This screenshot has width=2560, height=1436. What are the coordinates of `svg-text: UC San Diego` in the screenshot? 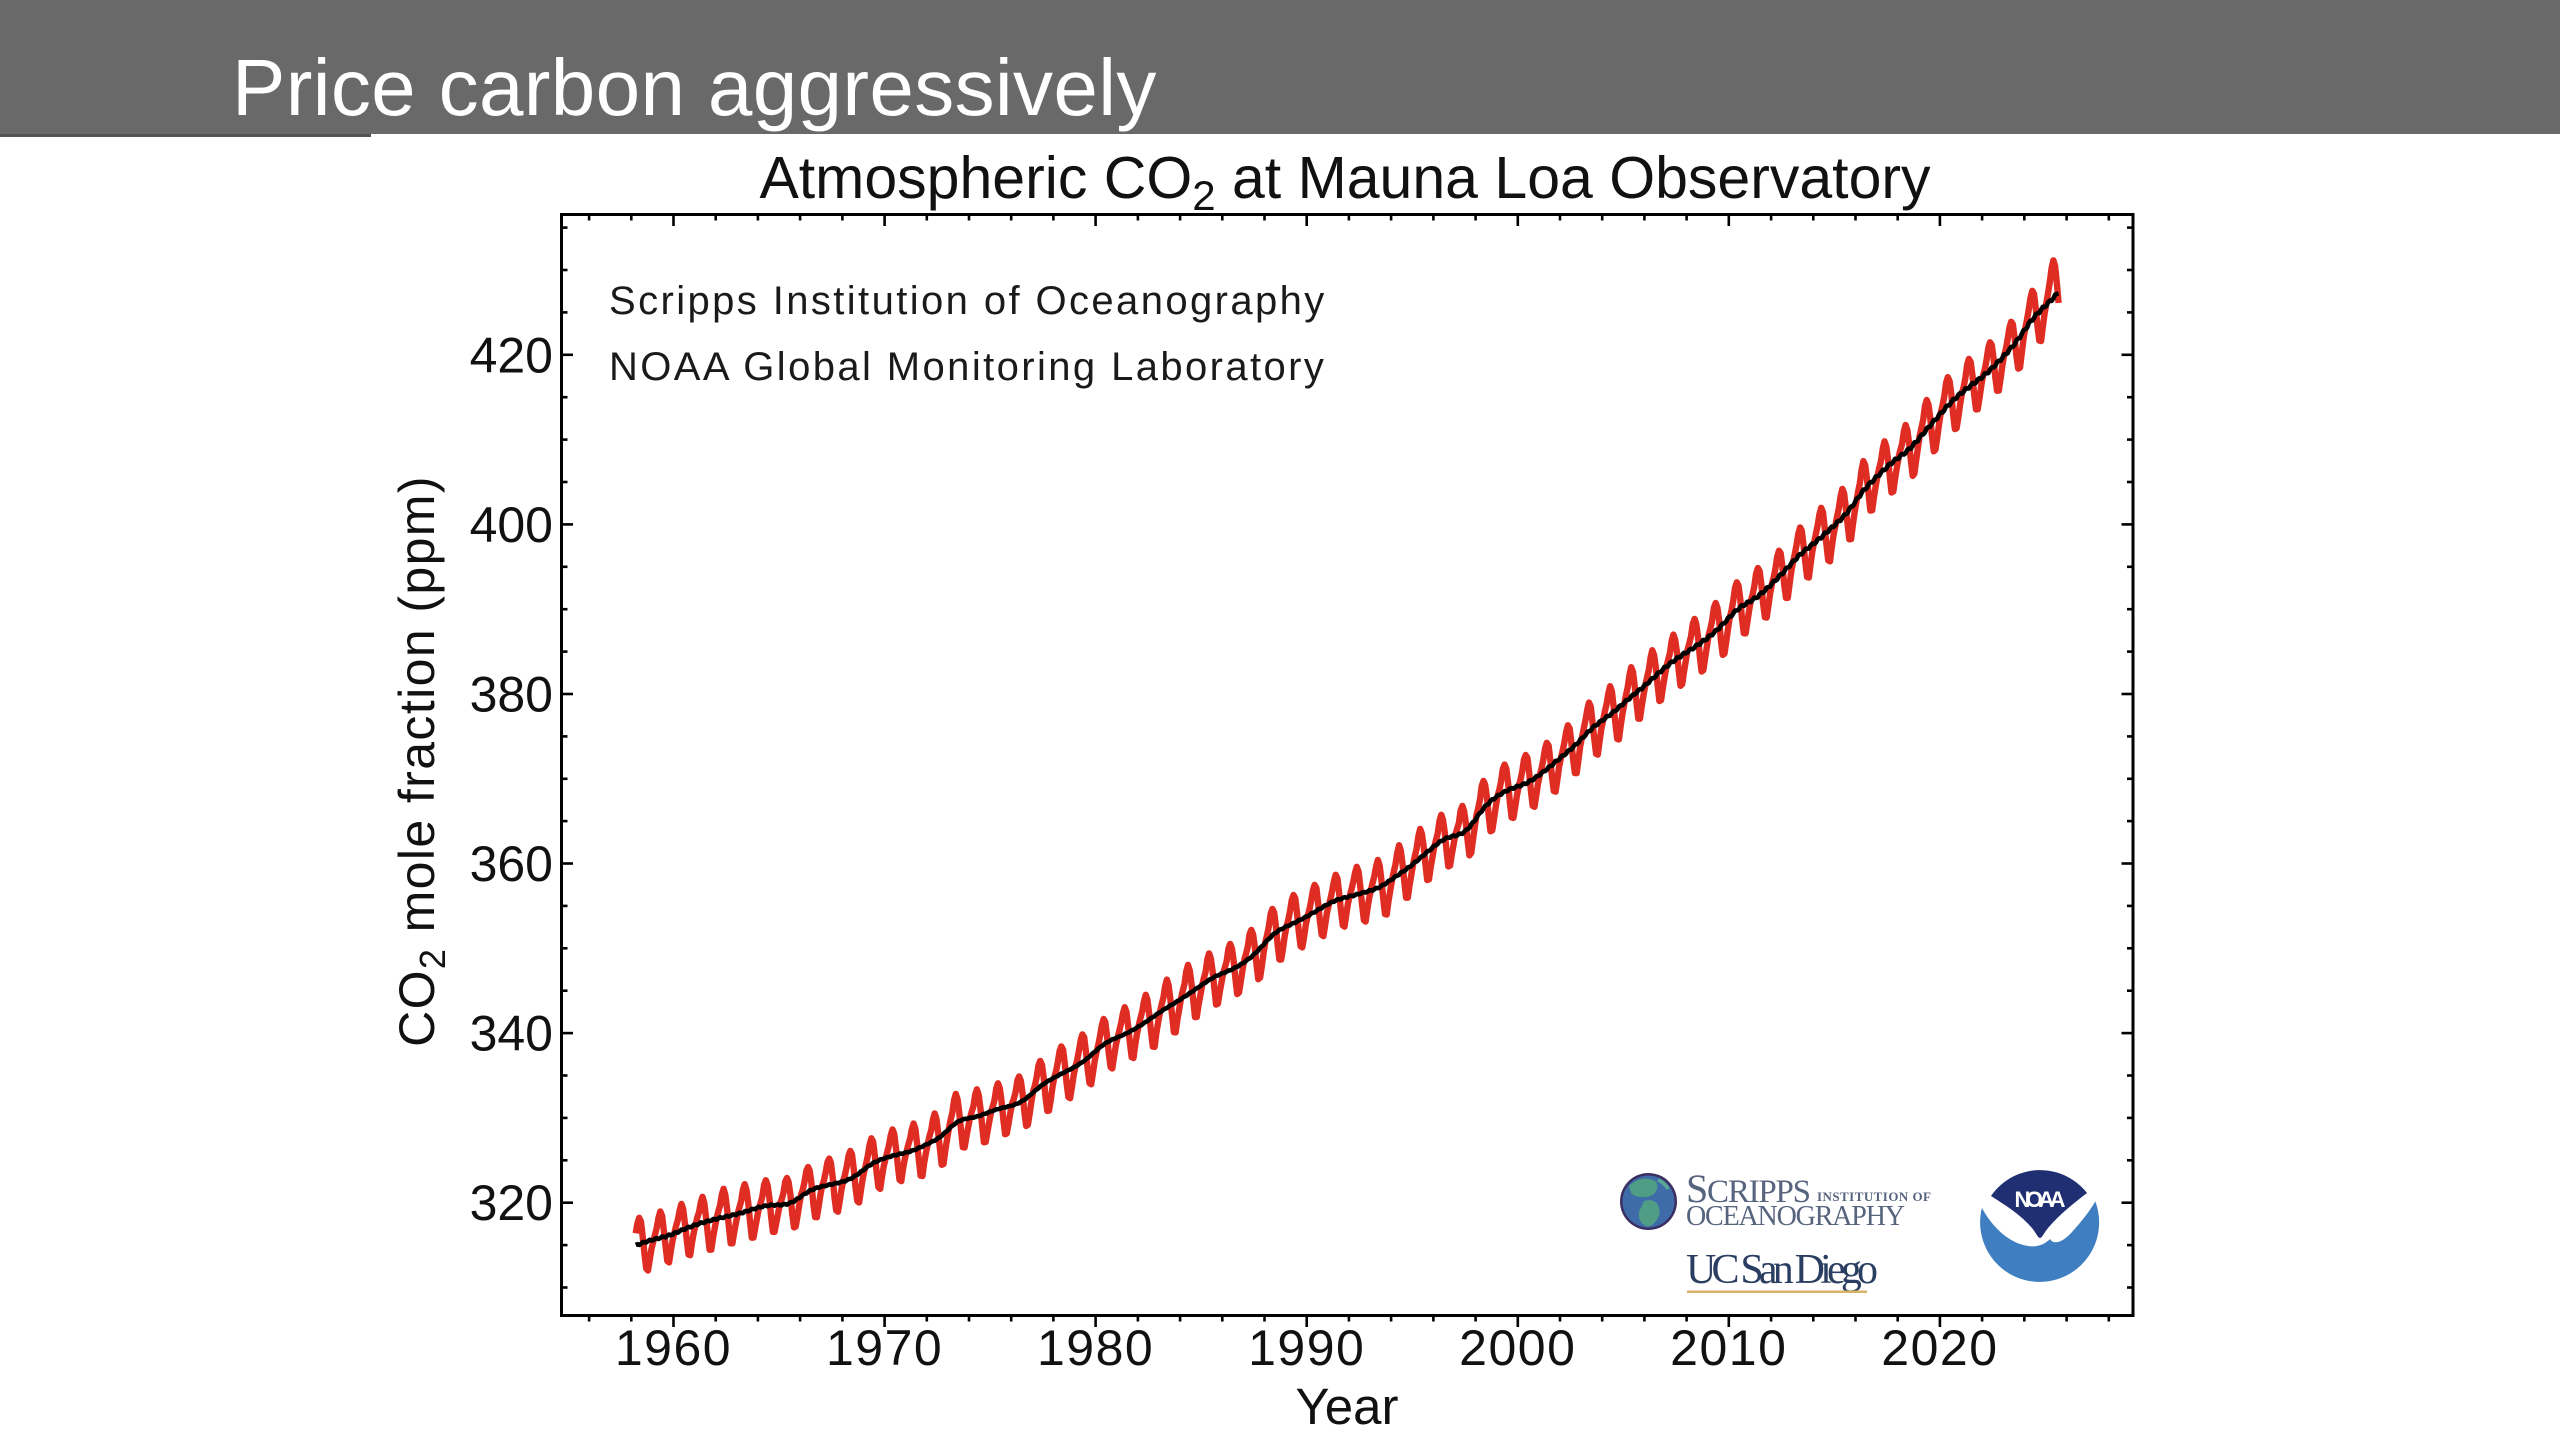 It's located at (1782, 1270).